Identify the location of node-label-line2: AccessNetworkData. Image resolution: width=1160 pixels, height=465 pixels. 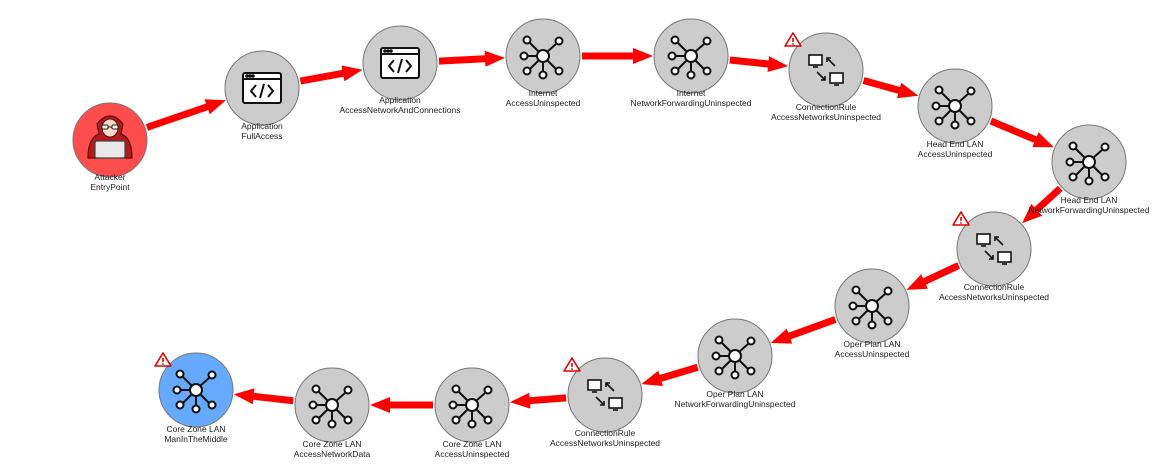
(332, 454).